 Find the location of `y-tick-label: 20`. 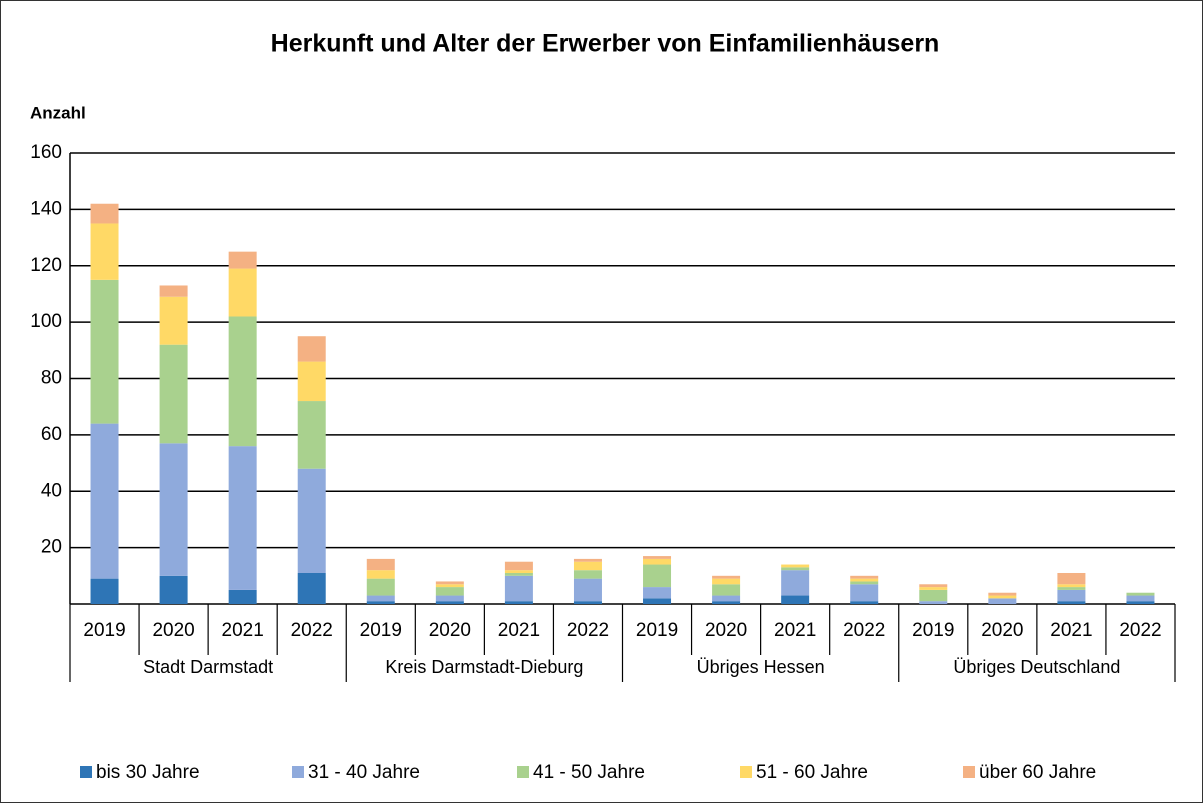

y-tick-label: 20 is located at coordinates (51, 547).